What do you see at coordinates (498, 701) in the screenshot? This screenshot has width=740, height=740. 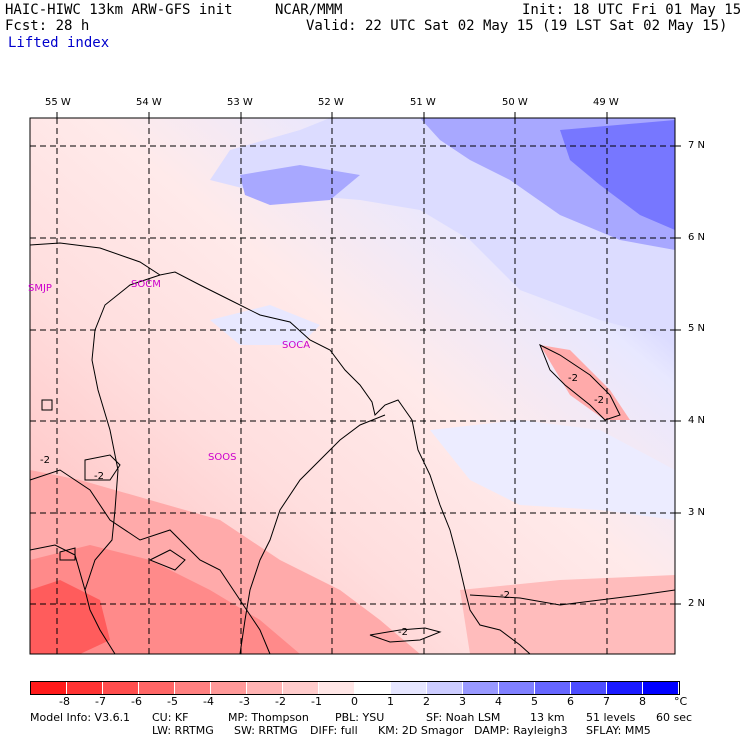 I see `color-bar-tick-label: 4` at bounding box center [498, 701].